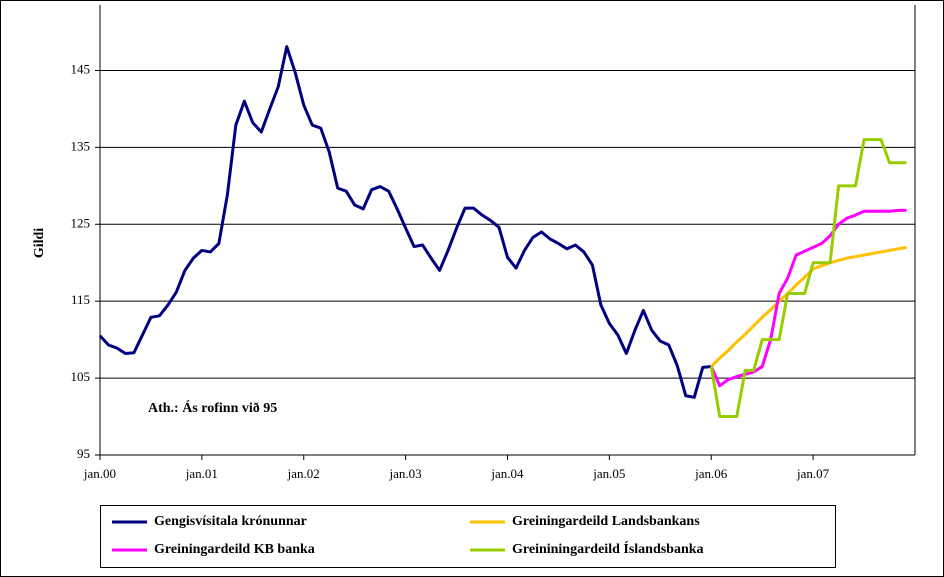 This screenshot has height=577, width=944. What do you see at coordinates (608, 548) in the screenshot?
I see `legend-label: Greininingardeild Íslandsbanka` at bounding box center [608, 548].